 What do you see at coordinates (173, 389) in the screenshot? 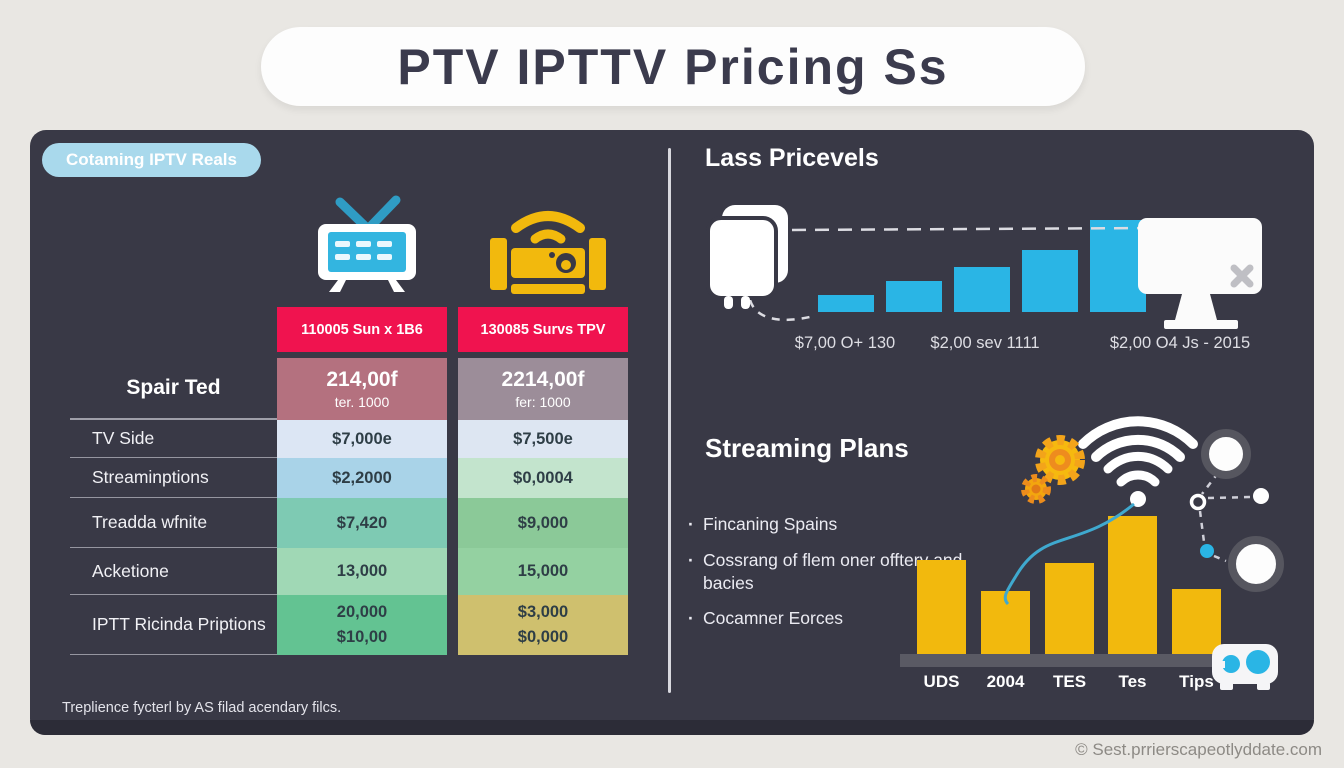
I see `row-group-header: Spair Ted` at bounding box center [173, 389].